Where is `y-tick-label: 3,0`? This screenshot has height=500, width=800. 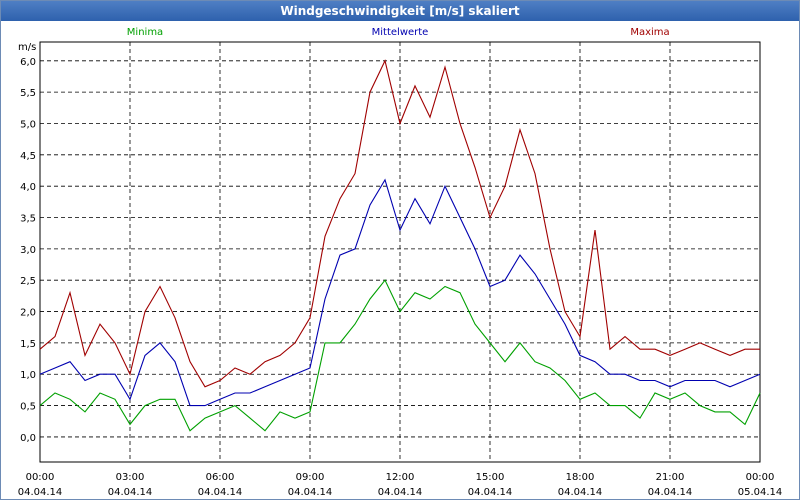 y-tick-label: 3,0 is located at coordinates (28, 250).